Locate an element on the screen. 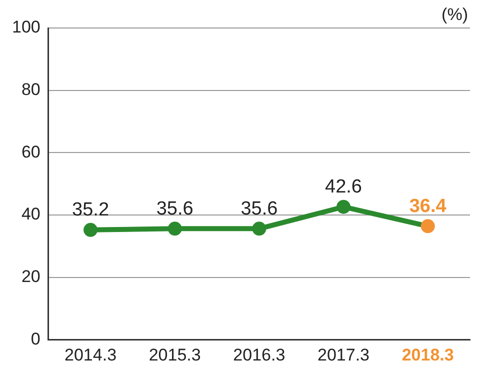 This screenshot has height=376, width=480. y-axis-title: (%) is located at coordinates (455, 14).